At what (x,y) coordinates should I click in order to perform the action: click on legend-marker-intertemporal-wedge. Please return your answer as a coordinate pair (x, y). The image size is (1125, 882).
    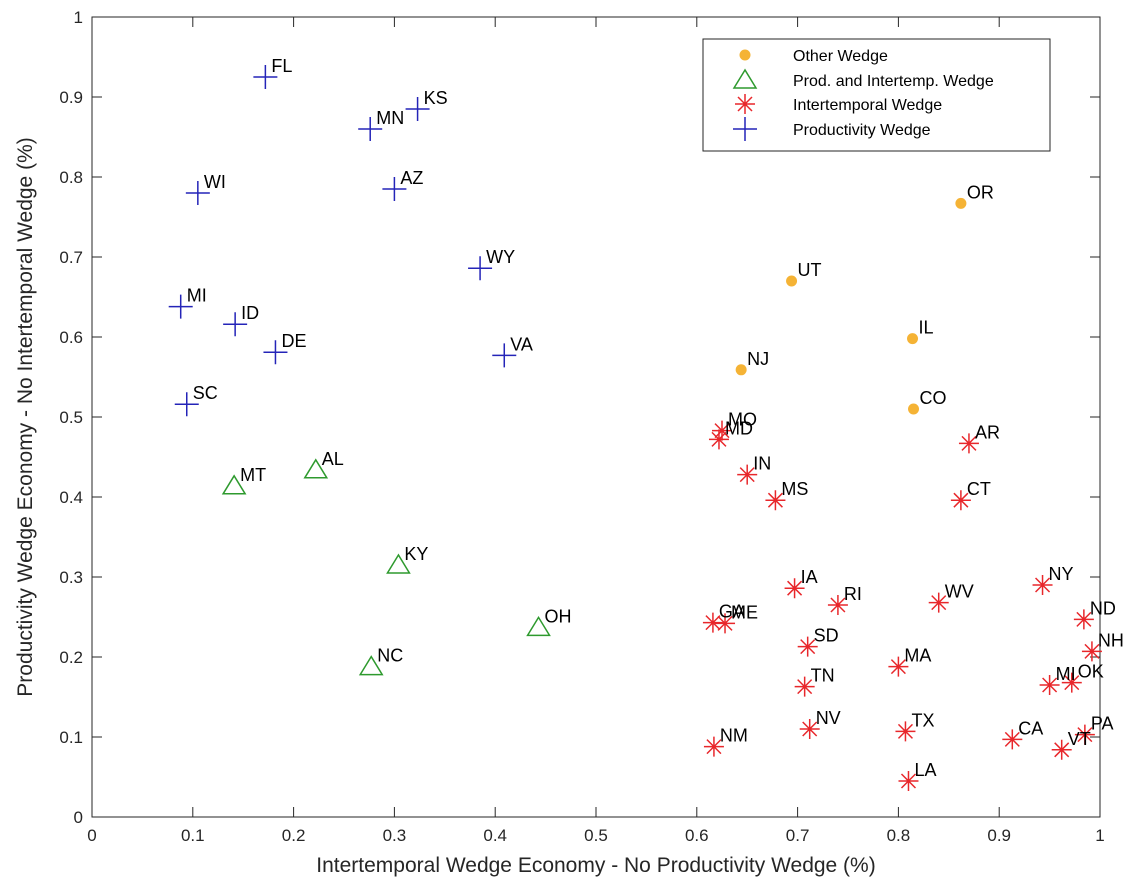
    Looking at the image, I should click on (745, 104).